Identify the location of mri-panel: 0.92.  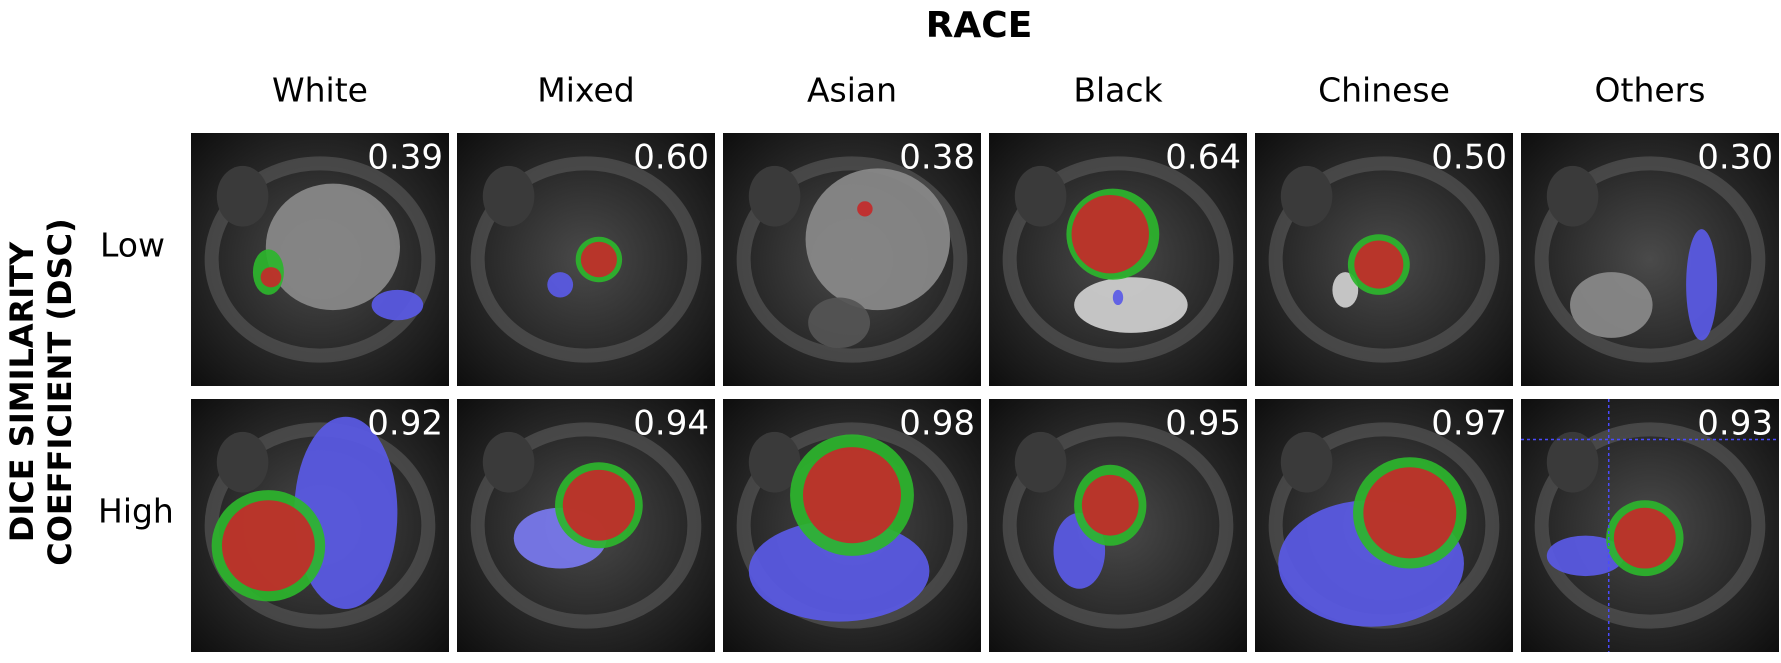
(320, 525).